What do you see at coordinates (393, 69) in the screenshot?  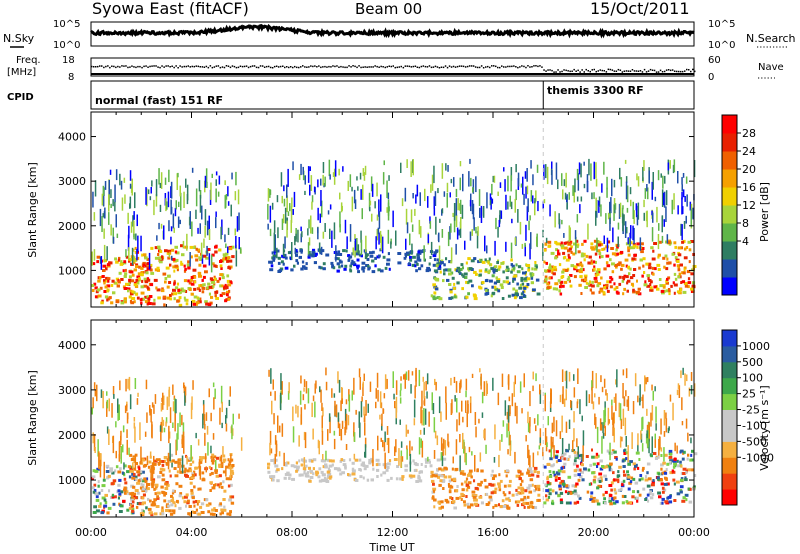 I see `nave-trace` at bounding box center [393, 69].